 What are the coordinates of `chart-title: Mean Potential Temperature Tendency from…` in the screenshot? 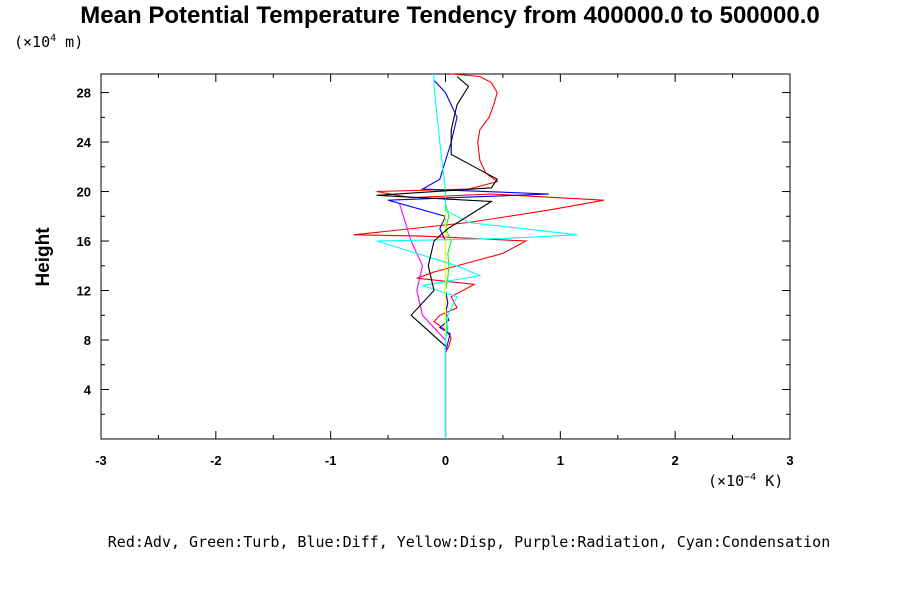 It's located at (450, 15).